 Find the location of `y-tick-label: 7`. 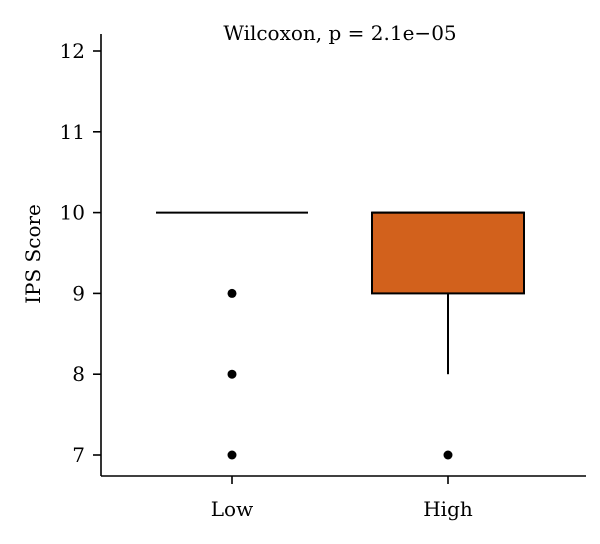

y-tick-label: 7 is located at coordinates (78, 455).